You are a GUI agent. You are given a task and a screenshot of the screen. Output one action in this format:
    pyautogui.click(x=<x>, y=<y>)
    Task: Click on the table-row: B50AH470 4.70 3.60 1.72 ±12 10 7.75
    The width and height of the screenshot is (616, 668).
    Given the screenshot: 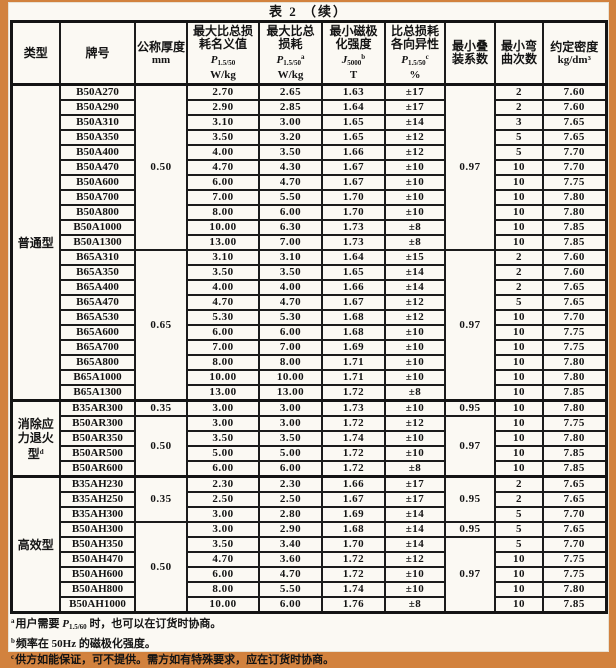 What is the action you would take?
    pyautogui.click(x=309, y=559)
    